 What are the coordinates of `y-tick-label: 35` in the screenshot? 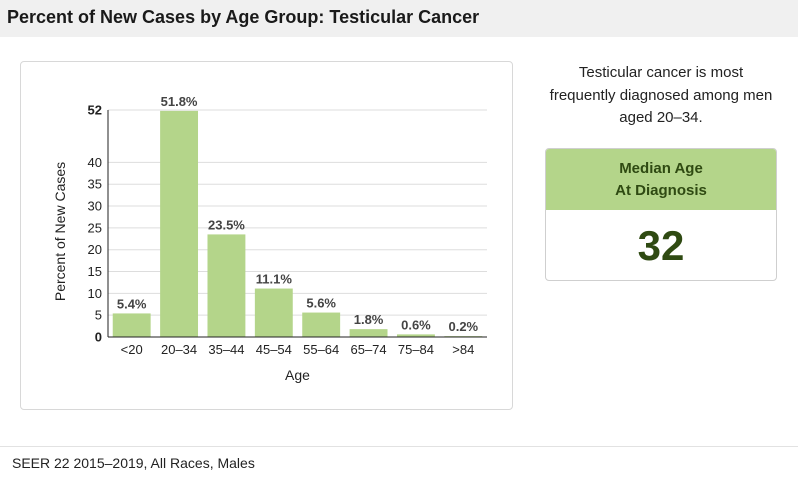 It's located at (95, 184).